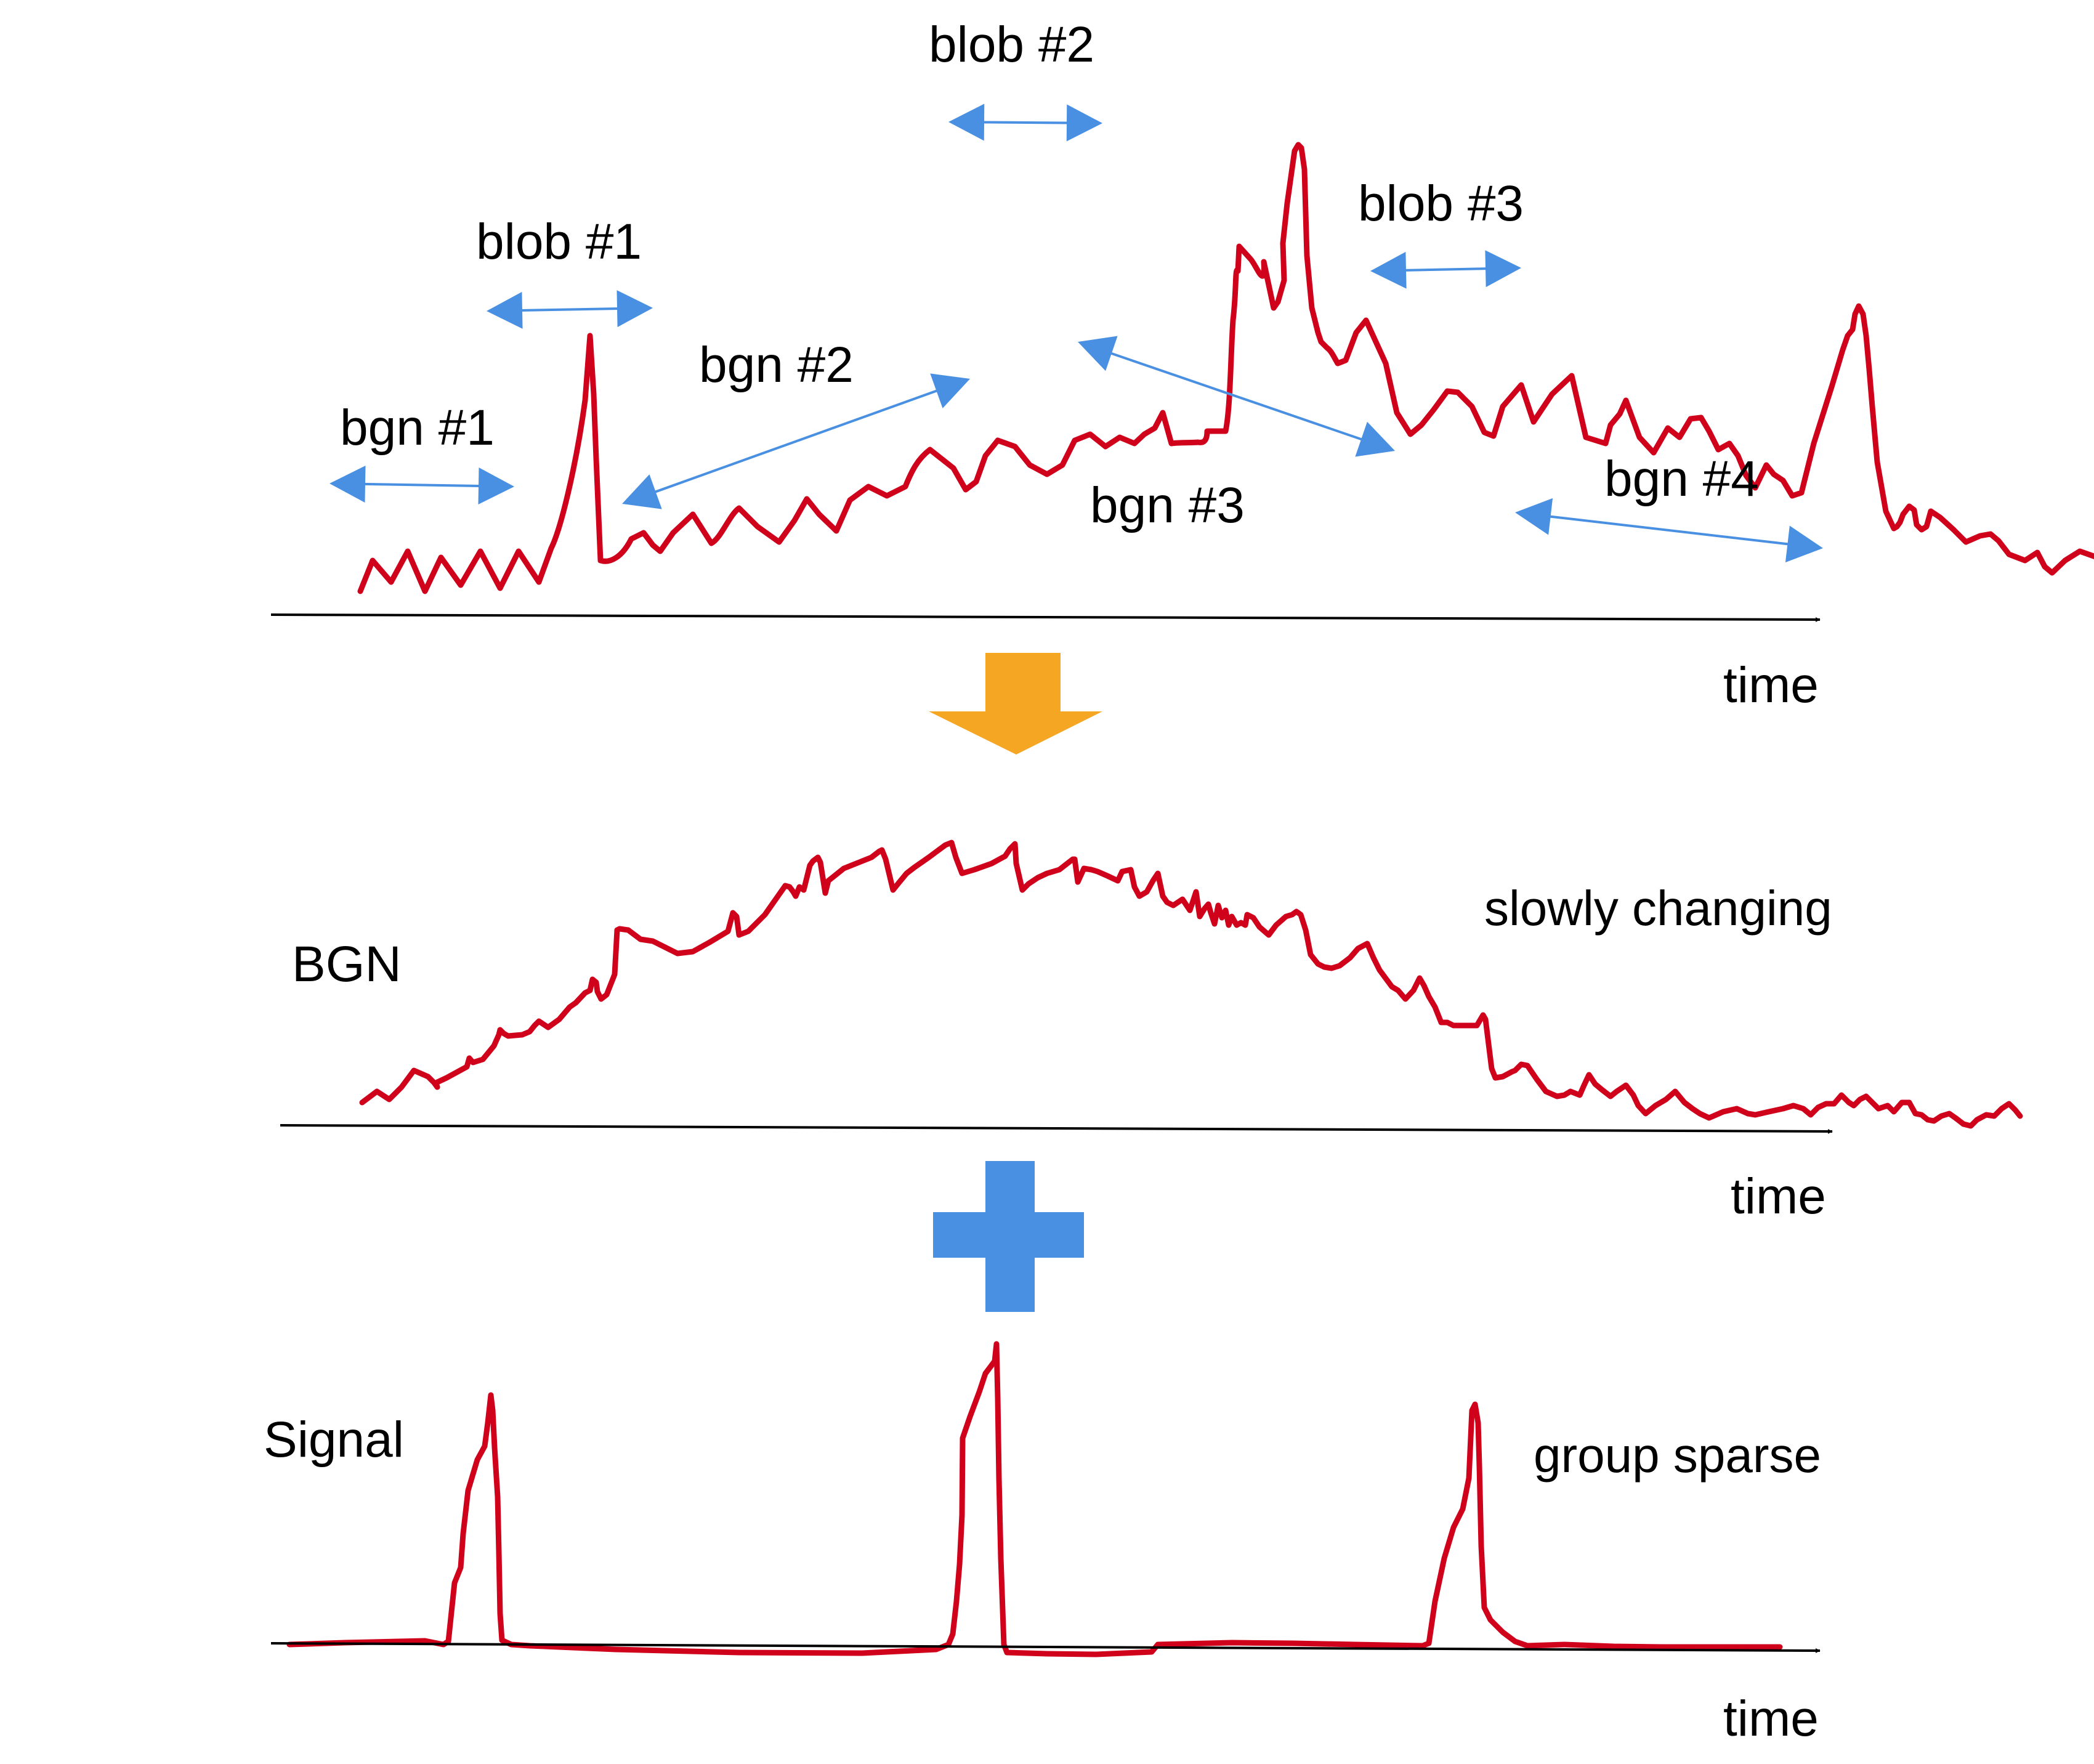  What do you see at coordinates (1034, 1499) in the screenshot?
I see `signal-waveform` at bounding box center [1034, 1499].